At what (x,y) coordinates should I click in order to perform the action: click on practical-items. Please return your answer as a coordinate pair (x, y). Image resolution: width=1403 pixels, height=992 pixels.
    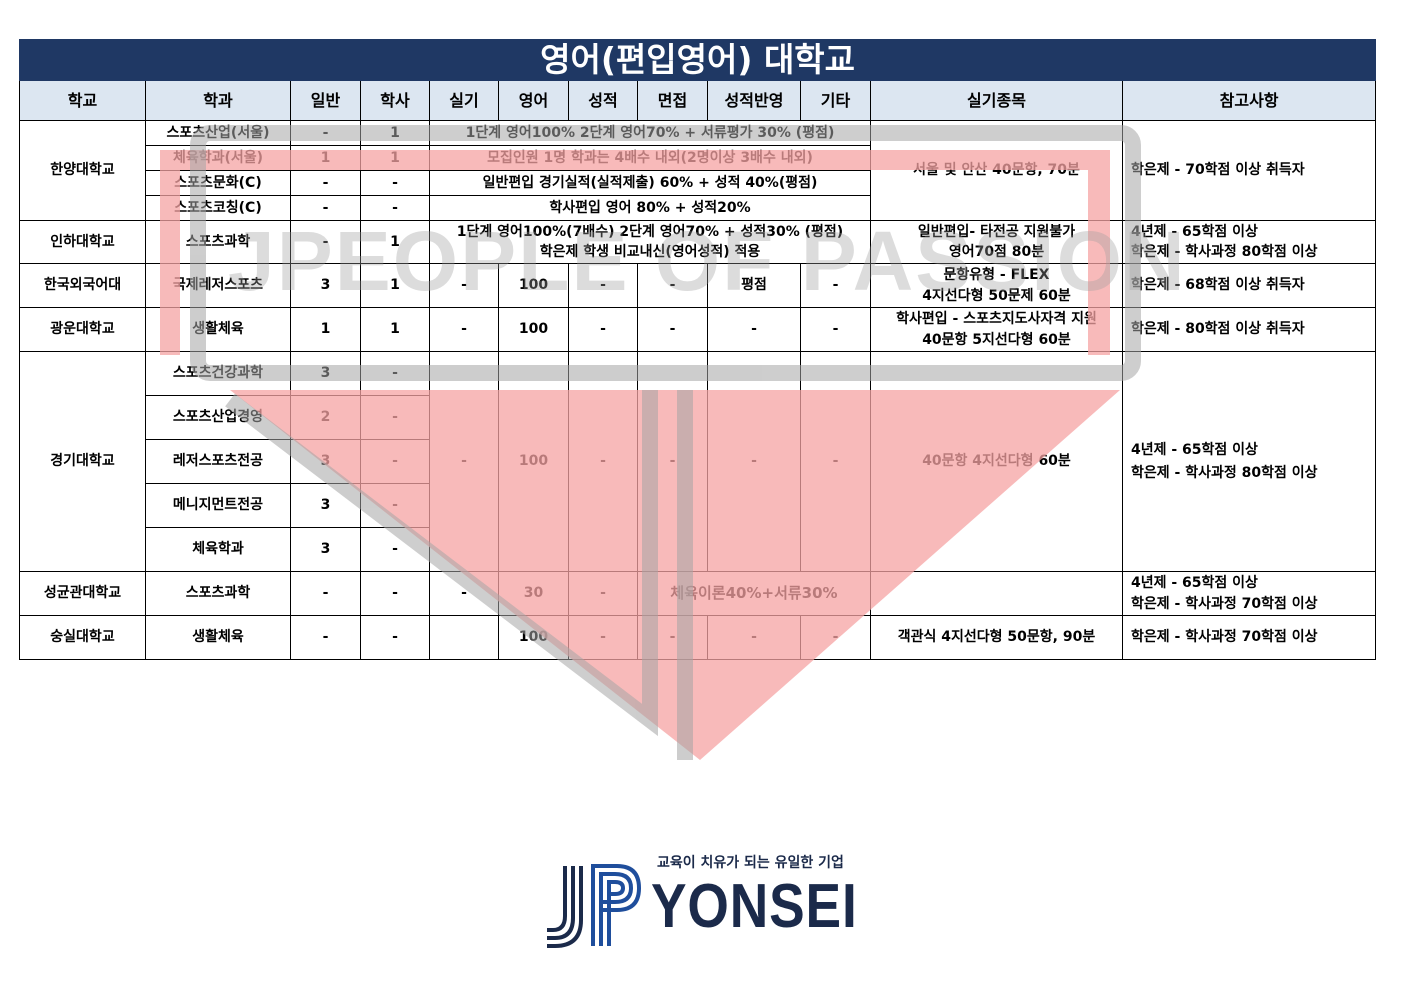
    Looking at the image, I should click on (996, 593).